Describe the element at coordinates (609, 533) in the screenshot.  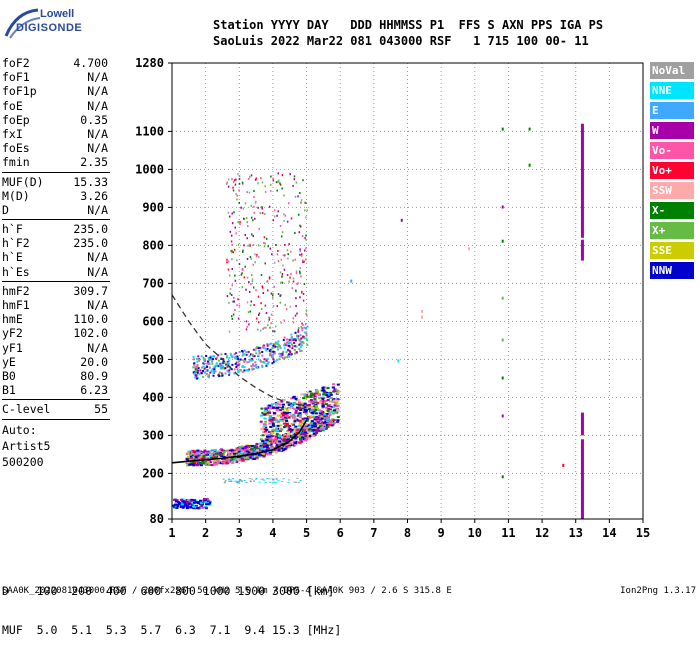
I see `x-tick-label: 14` at that location.